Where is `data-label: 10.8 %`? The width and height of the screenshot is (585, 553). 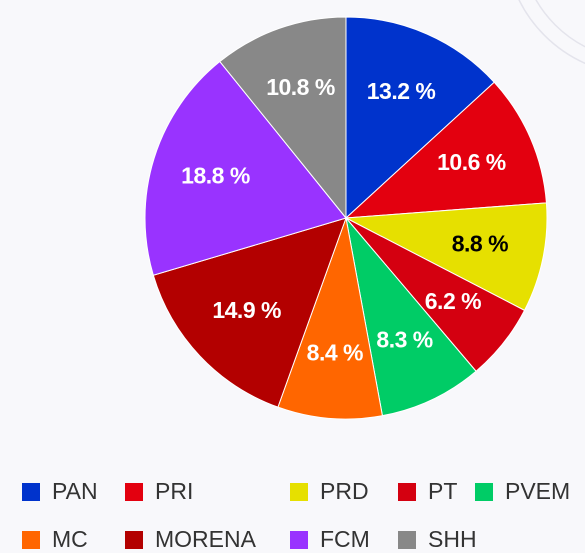
data-label: 10.8 % is located at coordinates (300, 87).